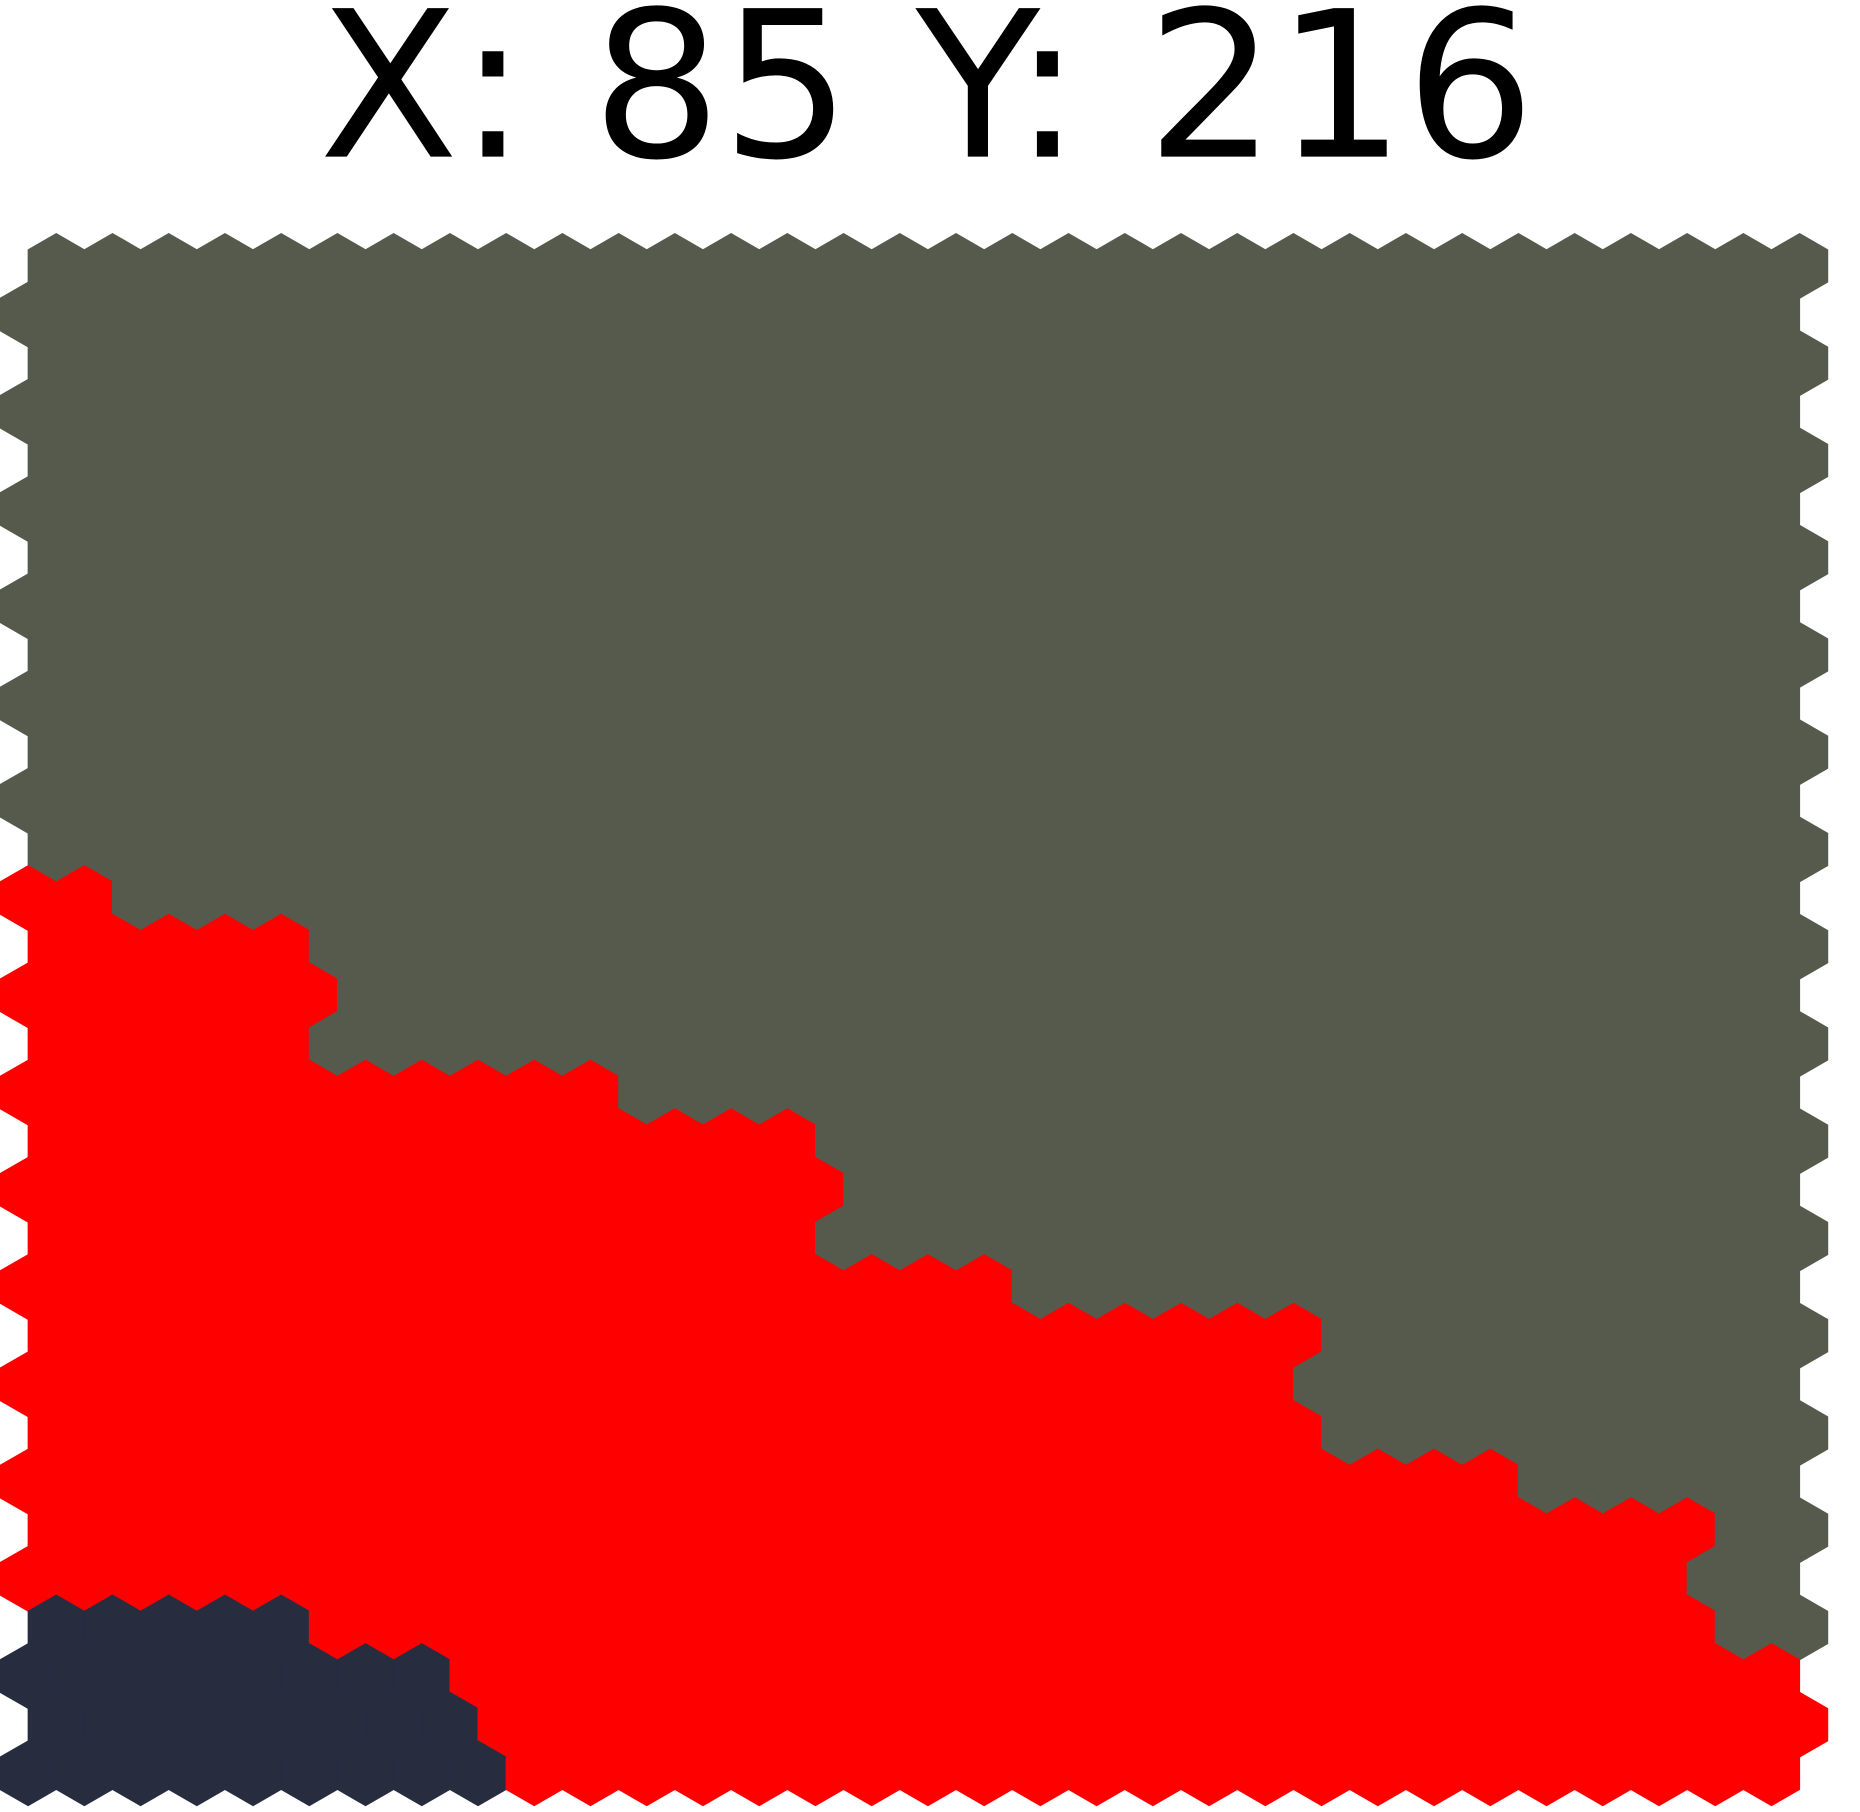 The height and width of the screenshot is (1812, 1860). I want to click on hex-tile, so click(1771, 1773).